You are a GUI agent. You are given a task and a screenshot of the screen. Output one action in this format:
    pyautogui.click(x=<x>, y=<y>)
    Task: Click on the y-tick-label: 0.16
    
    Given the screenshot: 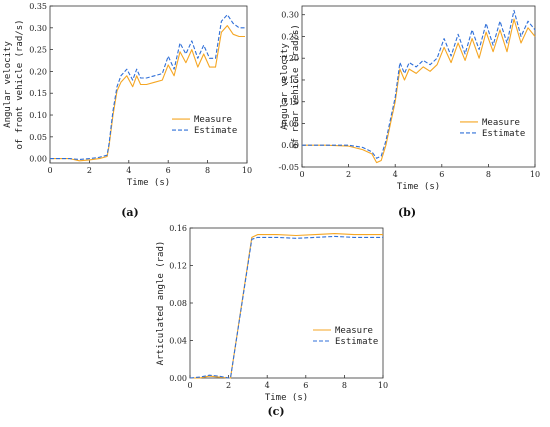 What is the action you would take?
    pyautogui.click(x=178, y=228)
    